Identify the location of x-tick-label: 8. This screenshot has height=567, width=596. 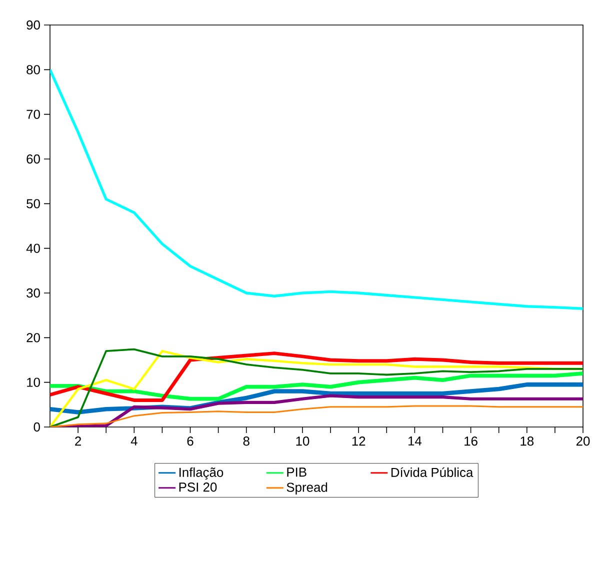
(246, 441).